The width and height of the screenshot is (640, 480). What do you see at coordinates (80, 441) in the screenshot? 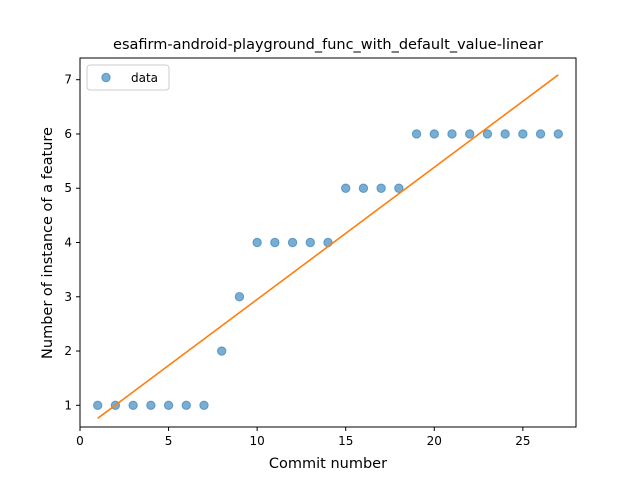
I see `x-tick-label: 0` at bounding box center [80, 441].